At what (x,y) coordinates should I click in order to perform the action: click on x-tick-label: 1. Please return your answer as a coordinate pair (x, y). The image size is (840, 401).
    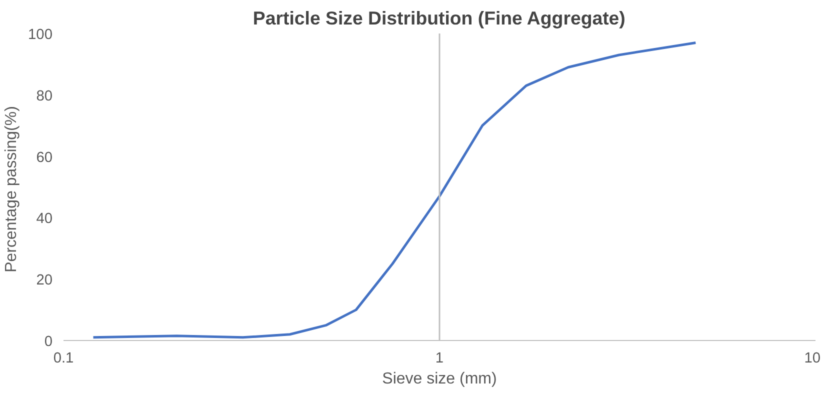
    Looking at the image, I should click on (439, 358).